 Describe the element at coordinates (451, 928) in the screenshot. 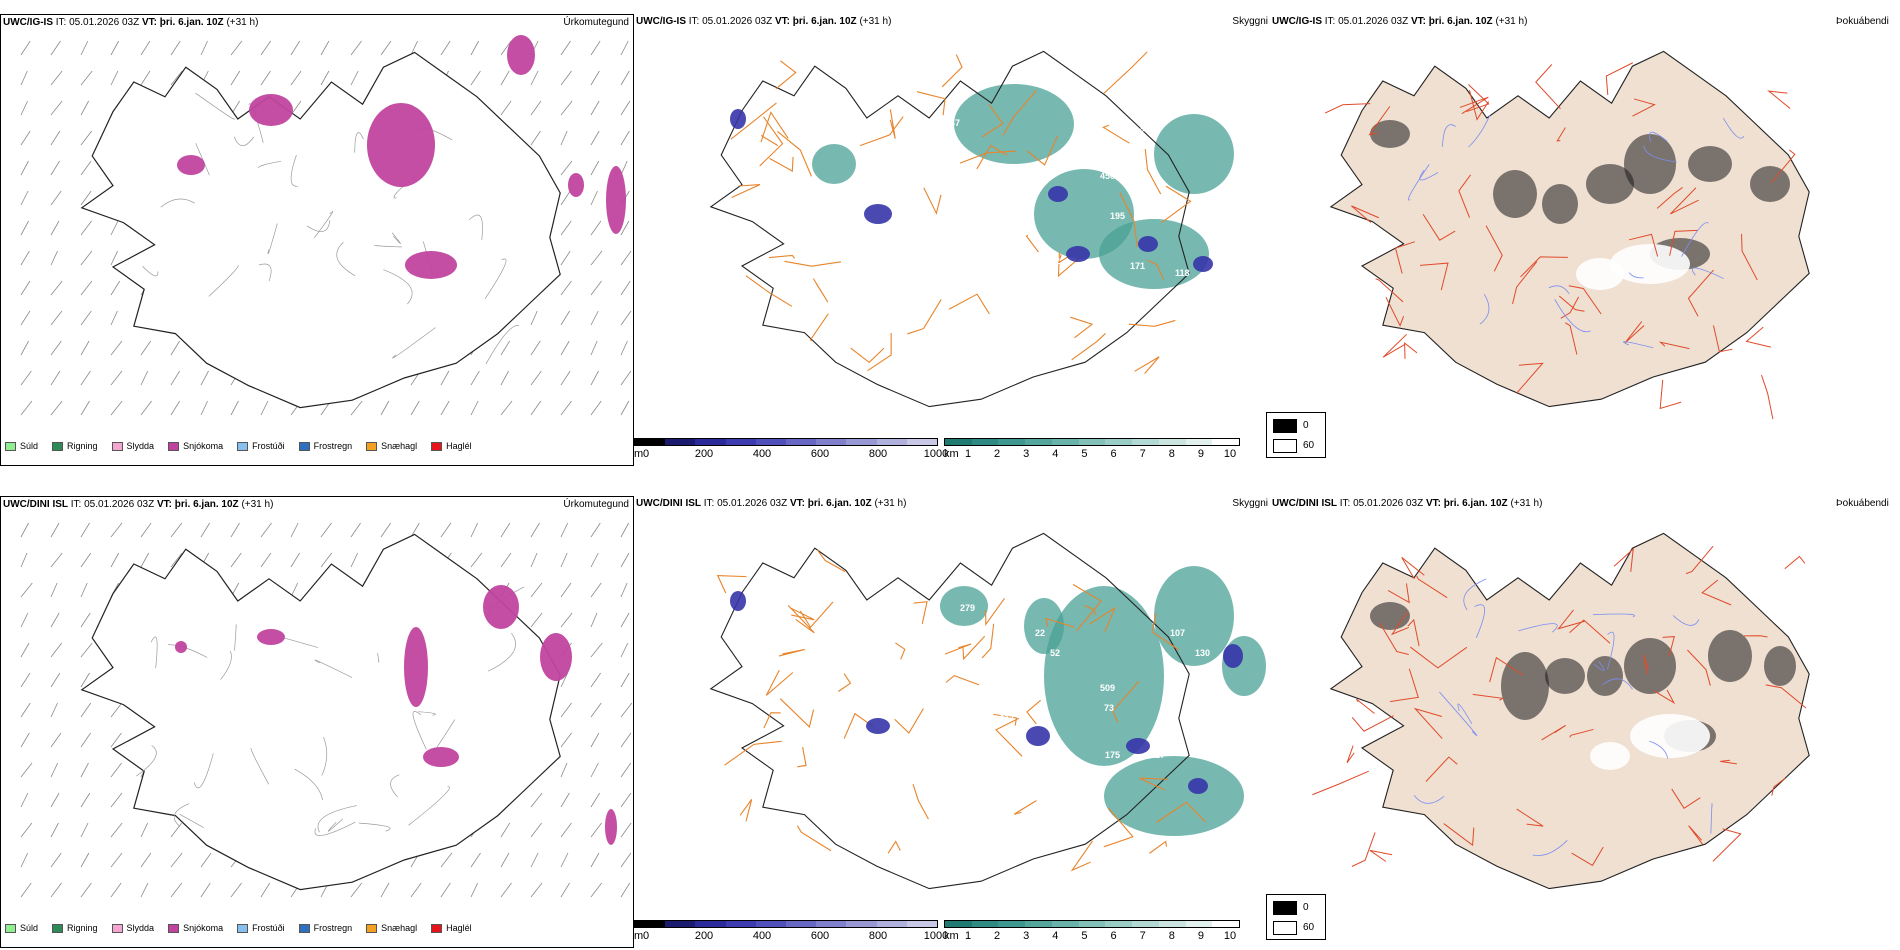

I see `legend-item: Haglél` at that location.